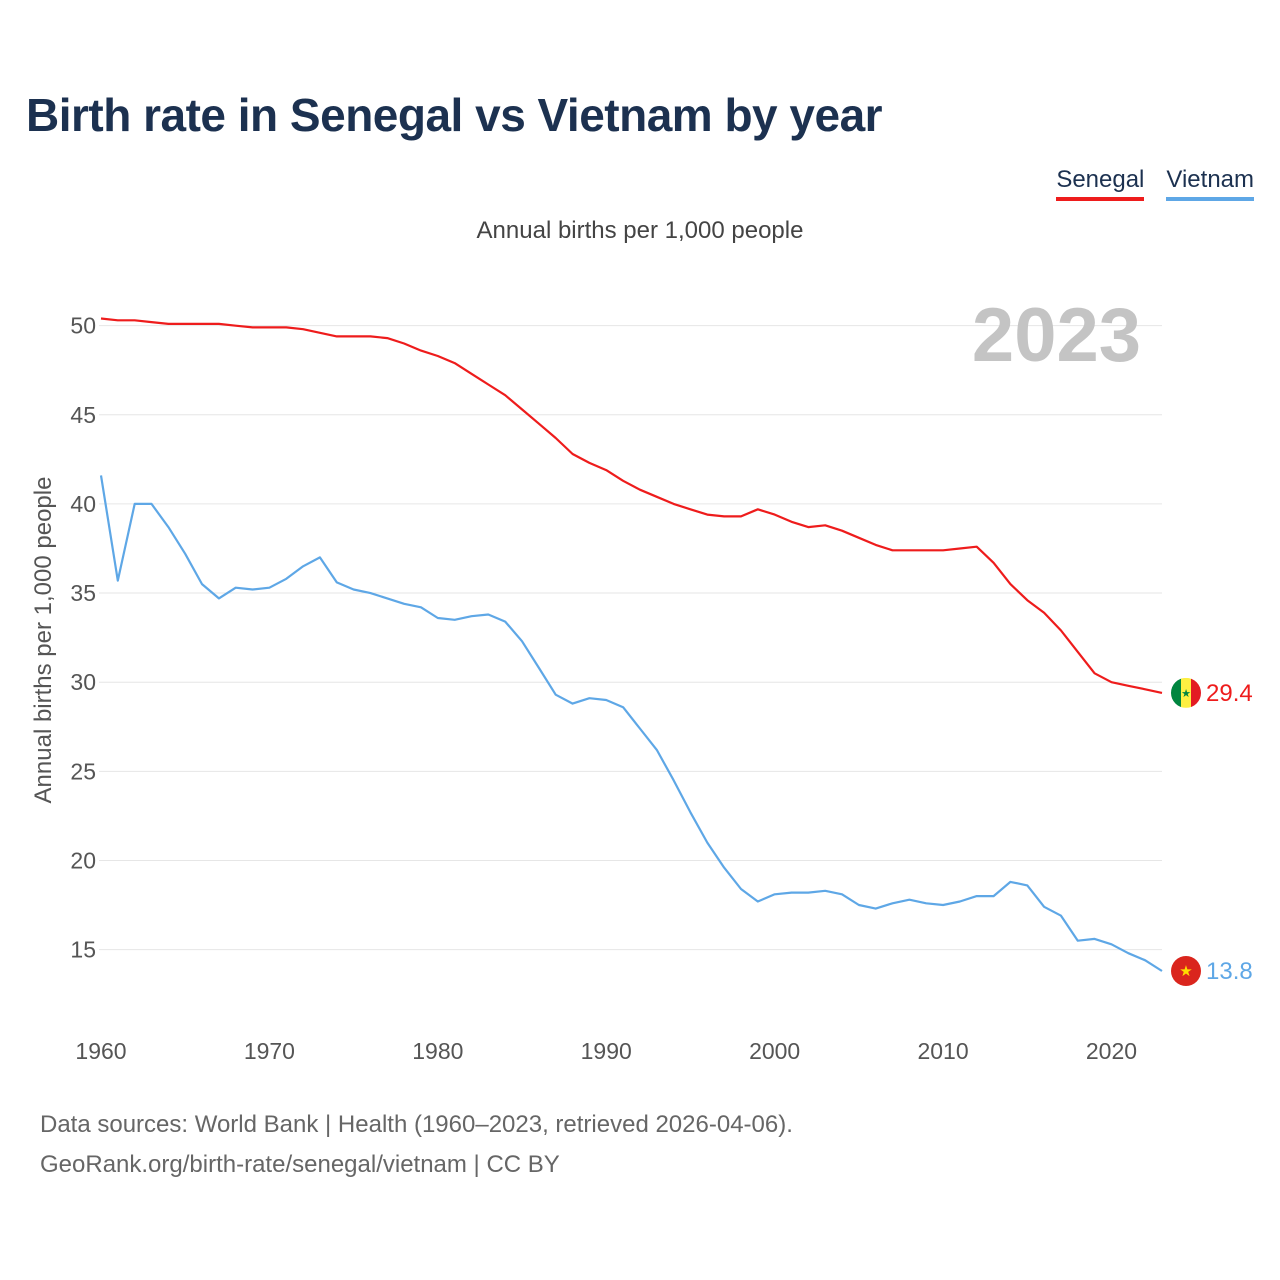 The image size is (1280, 1280). Describe the element at coordinates (269, 1051) in the screenshot. I see `x-tick-label: 1970` at that location.